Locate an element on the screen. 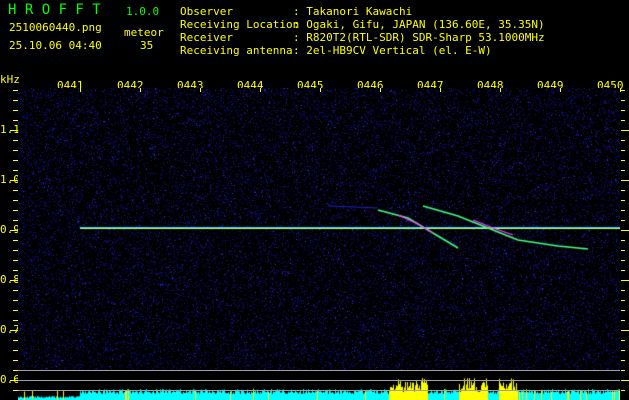 The height and width of the screenshot is (400, 629). freq-label: 0.6 is located at coordinates (10, 379).